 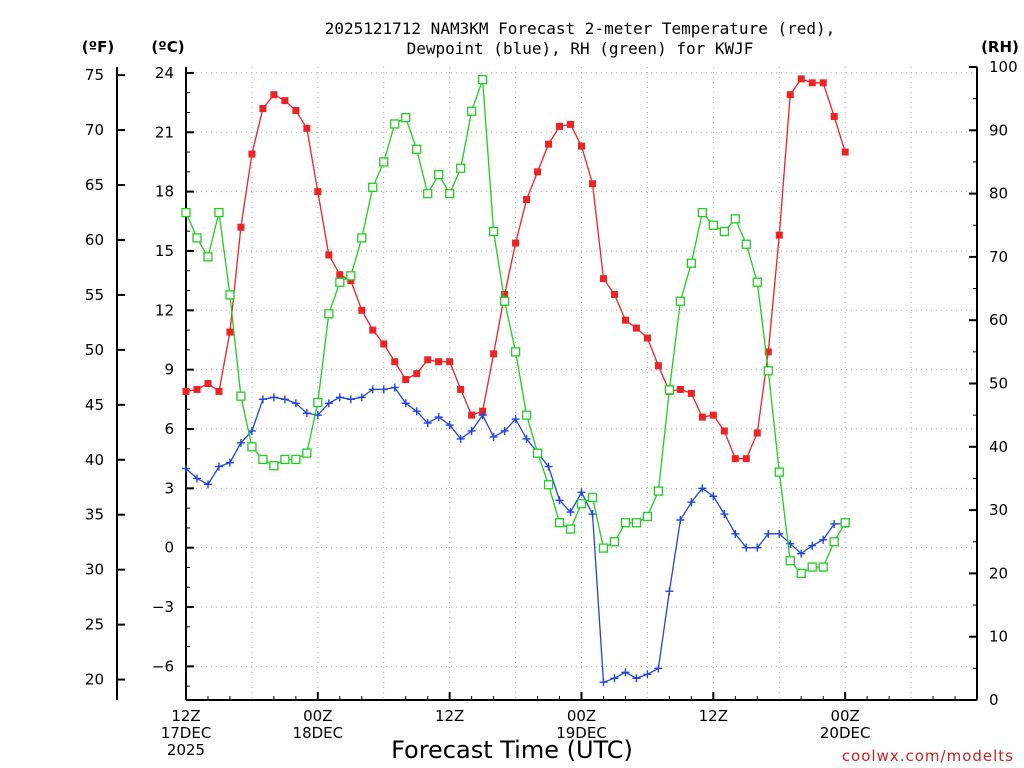 I want to click on fahrenheit-tick-label: 55, so click(x=94, y=295).